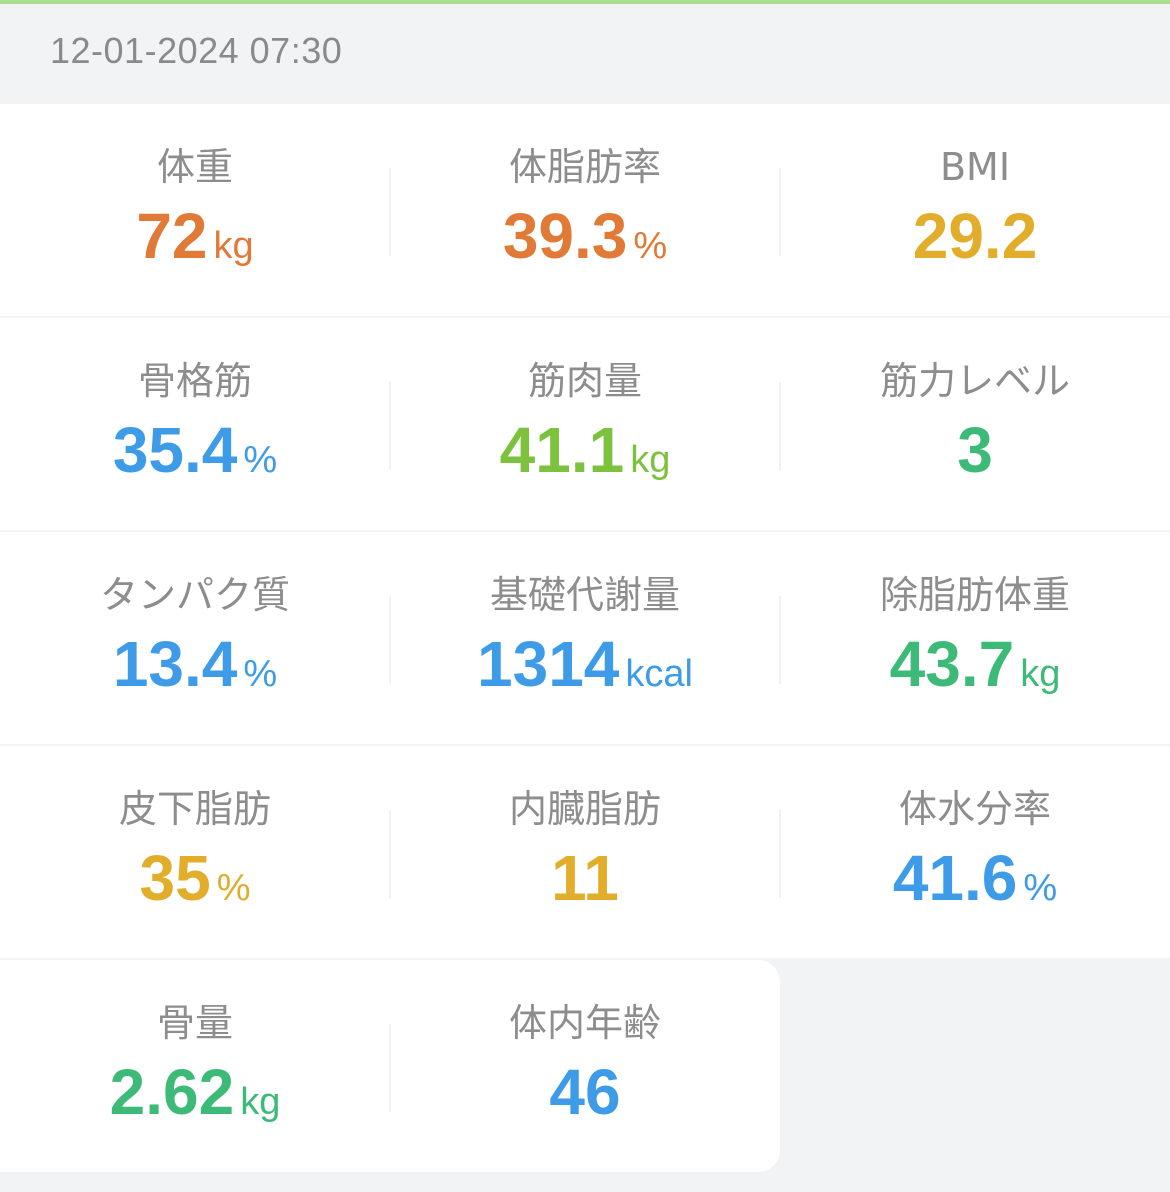 The width and height of the screenshot is (1170, 1192). Describe the element at coordinates (974, 595) in the screenshot. I see `metric-label: 除脂肪体重` at that location.